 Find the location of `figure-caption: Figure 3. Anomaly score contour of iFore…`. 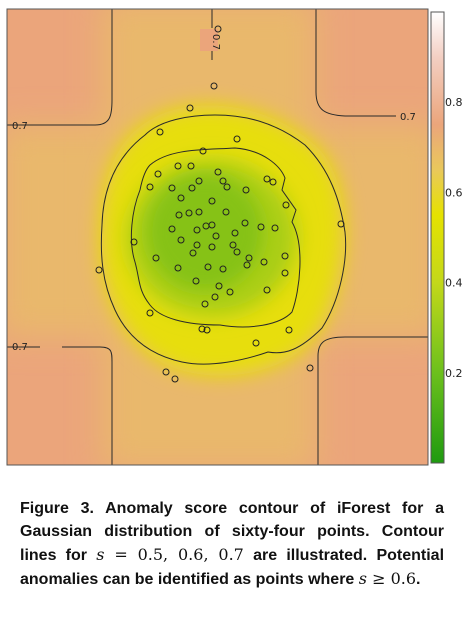

figure-caption: Figure 3. Anomaly score contour of iFore… is located at coordinates (232, 544).